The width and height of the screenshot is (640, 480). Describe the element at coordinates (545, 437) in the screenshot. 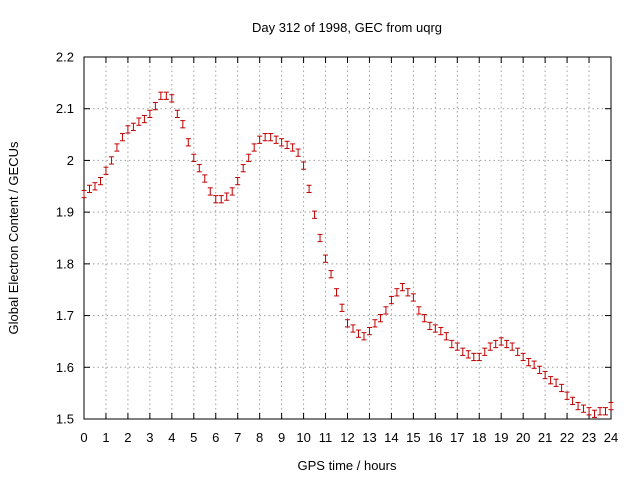

I see `x-tick-label: 21` at that location.